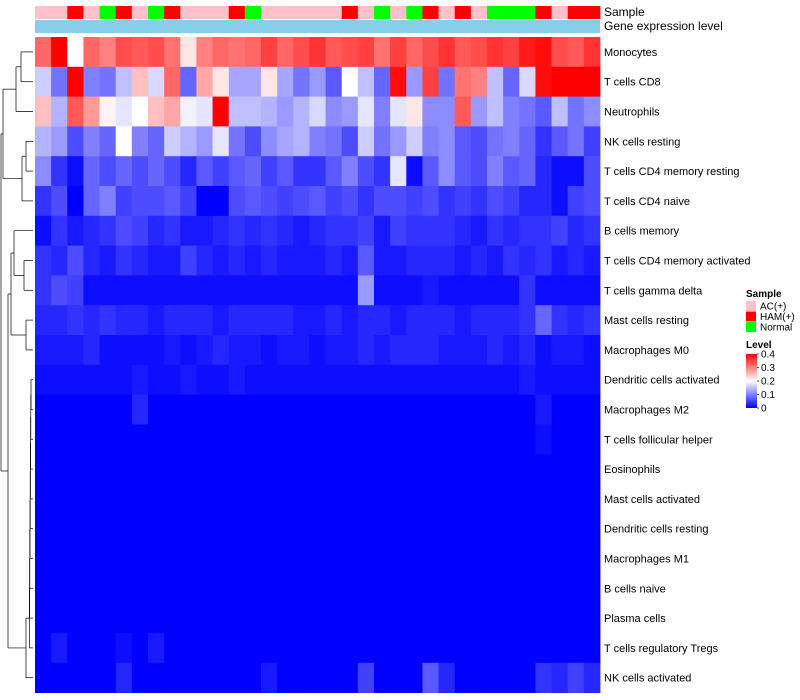 The image size is (800, 700). What do you see at coordinates (751, 306) in the screenshot?
I see `sample-legend-swatch` at bounding box center [751, 306].